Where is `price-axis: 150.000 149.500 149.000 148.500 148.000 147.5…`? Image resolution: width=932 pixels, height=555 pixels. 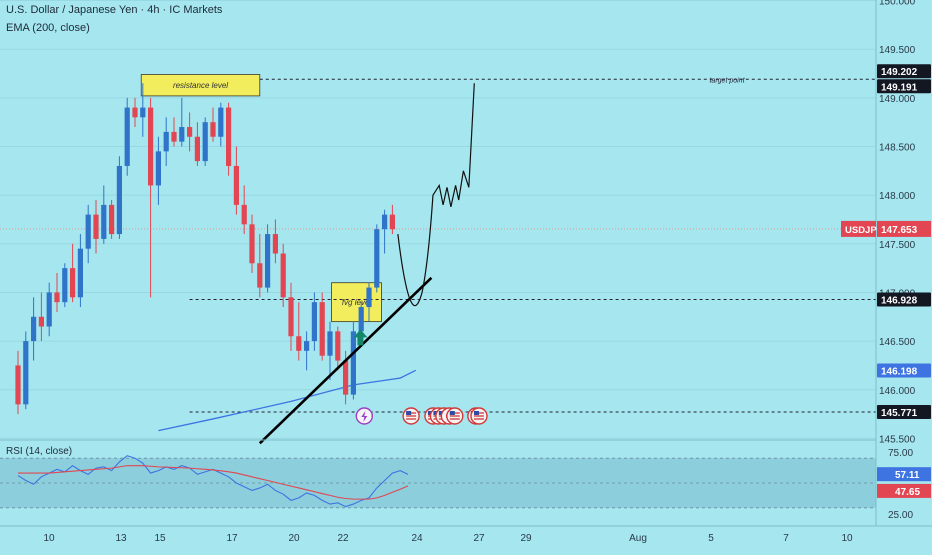 price-axis: 150.000 149.500 149.000 148.500 148.000 147.5… is located at coordinates (886, 265).